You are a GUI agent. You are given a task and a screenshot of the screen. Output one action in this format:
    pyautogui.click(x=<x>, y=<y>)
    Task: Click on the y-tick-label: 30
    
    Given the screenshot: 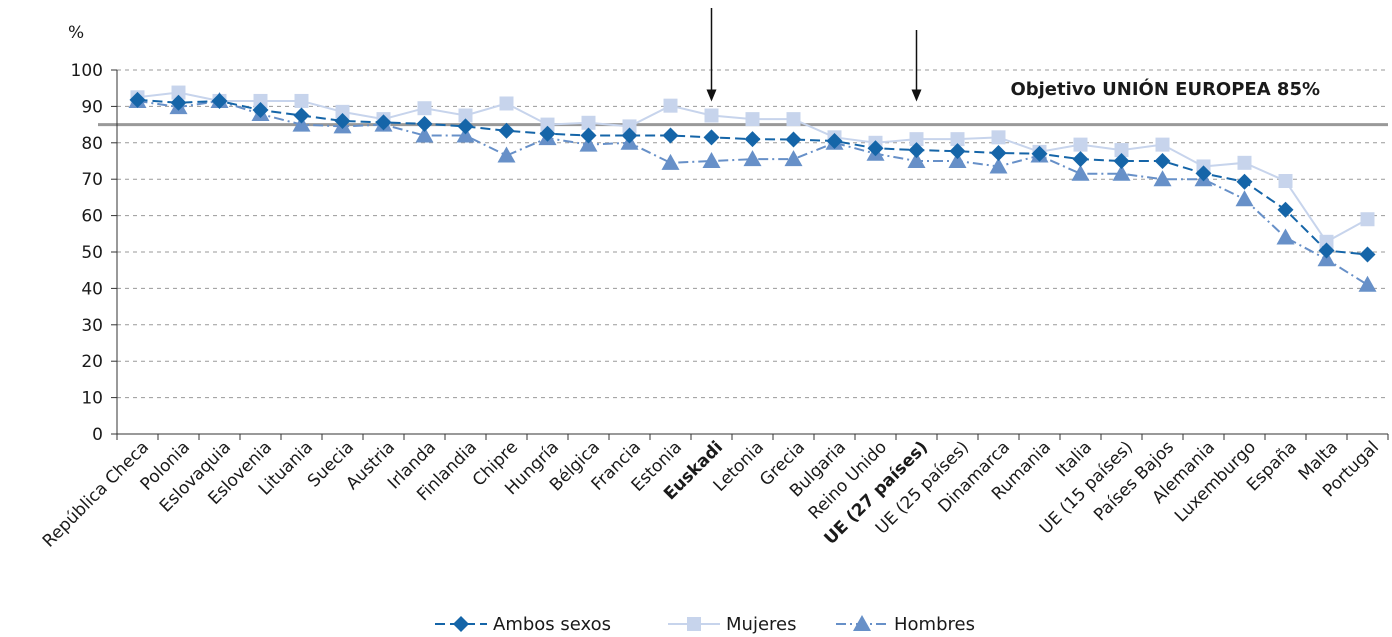 What is the action you would take?
    pyautogui.click(x=92, y=326)
    